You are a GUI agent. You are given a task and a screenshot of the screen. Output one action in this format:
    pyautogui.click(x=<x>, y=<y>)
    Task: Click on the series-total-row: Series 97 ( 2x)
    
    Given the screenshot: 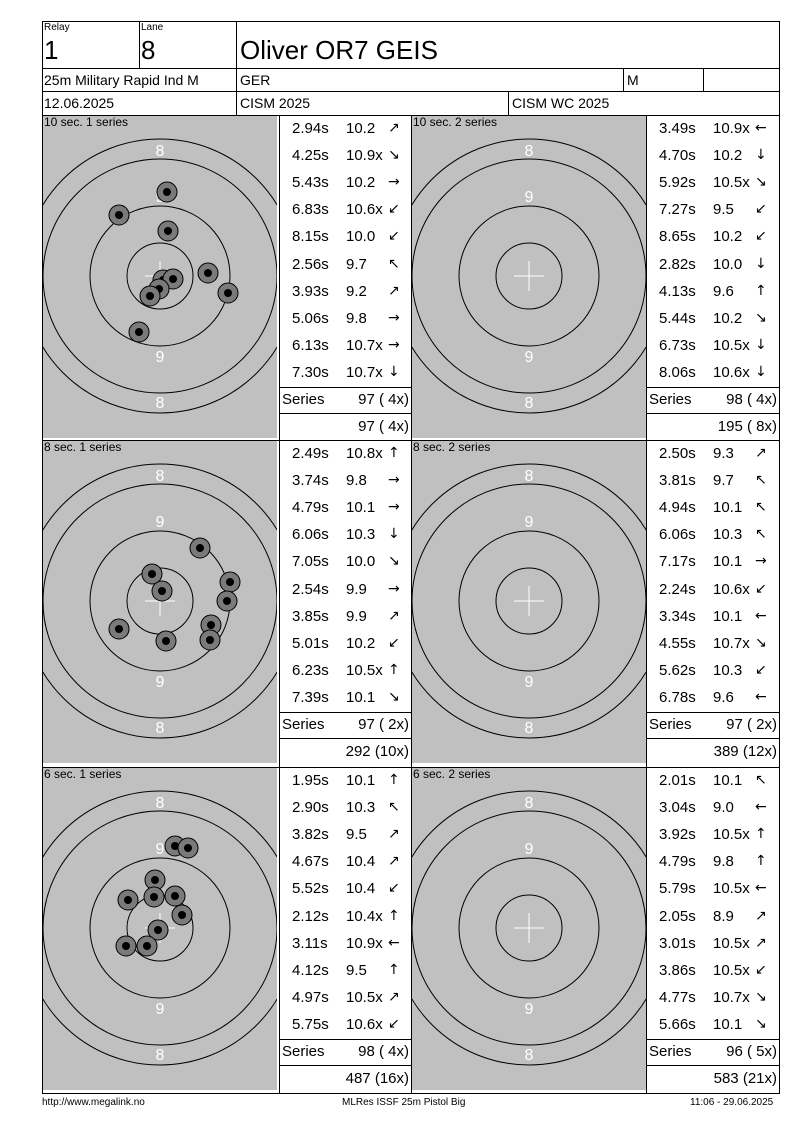 What is the action you would take?
    pyautogui.click(x=713, y=727)
    